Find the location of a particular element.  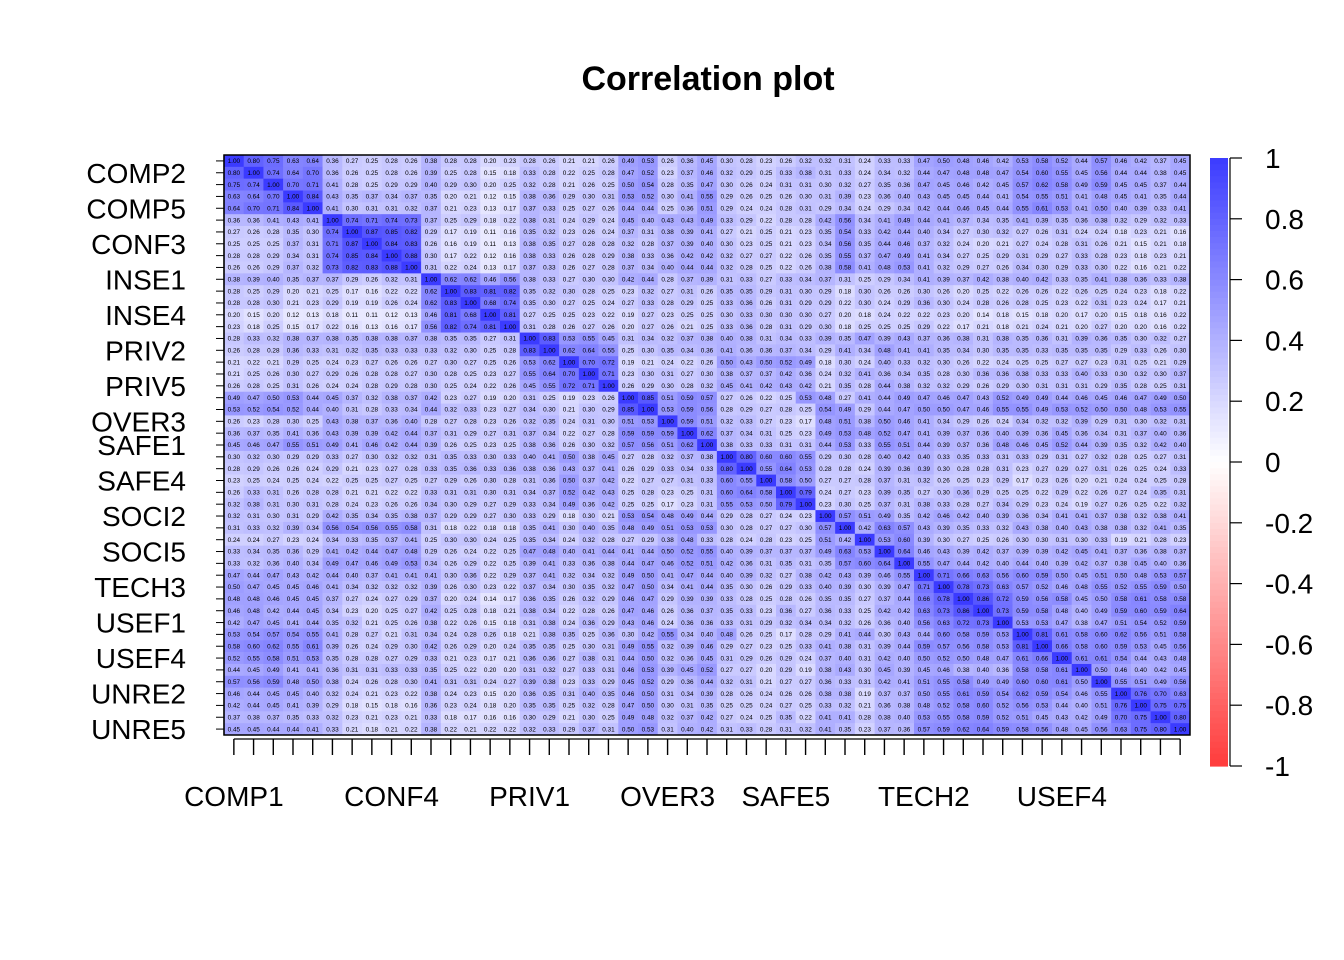

heatmap-cell-COMP2-CONF3 is located at coordinates (372, 172).